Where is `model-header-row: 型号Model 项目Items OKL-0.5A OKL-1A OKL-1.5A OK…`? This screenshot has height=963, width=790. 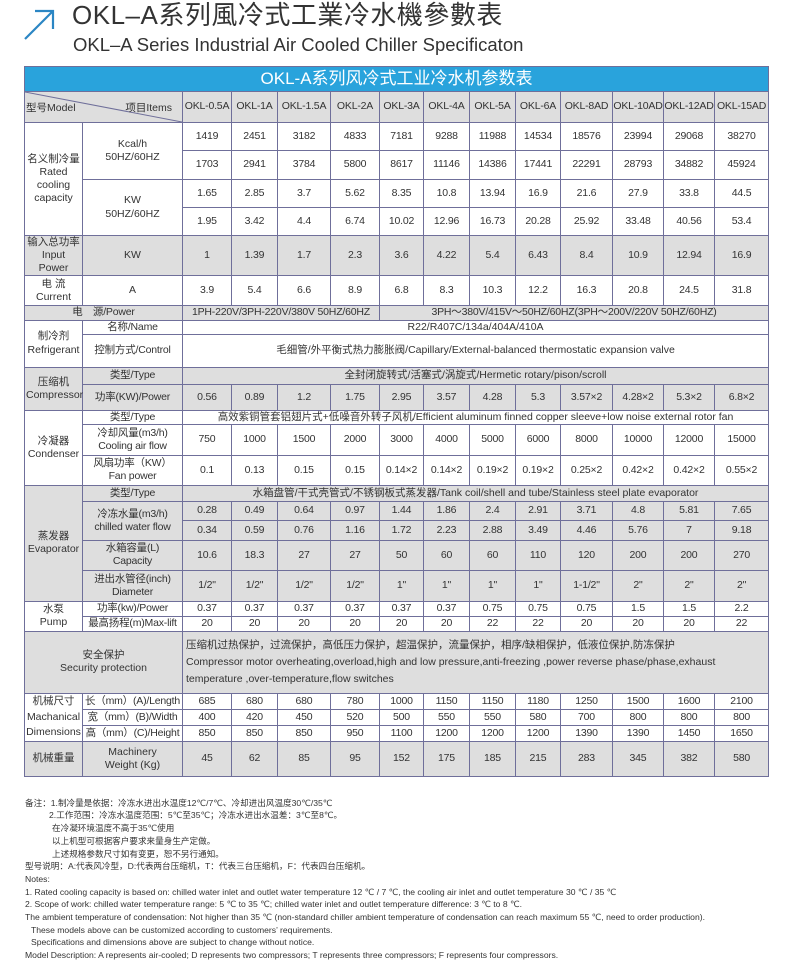 model-header-row: 型号Model 项目Items OKL-0.5A OKL-1A OKL-1.5A OK… is located at coordinates (397, 107).